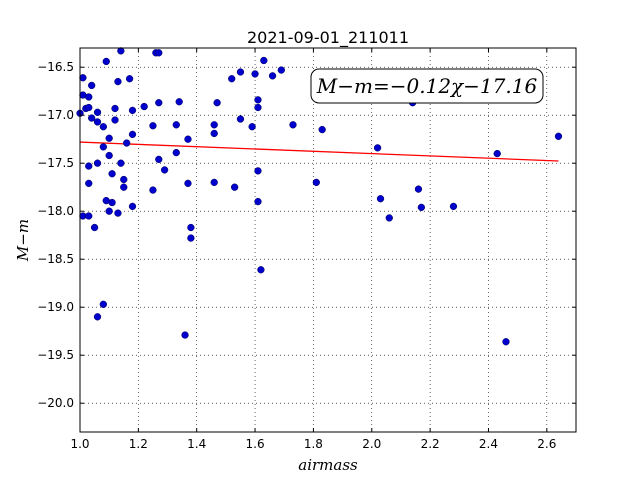 This screenshot has height=480, width=640. I want to click on y-tick-label: −17.5, so click(55, 163).